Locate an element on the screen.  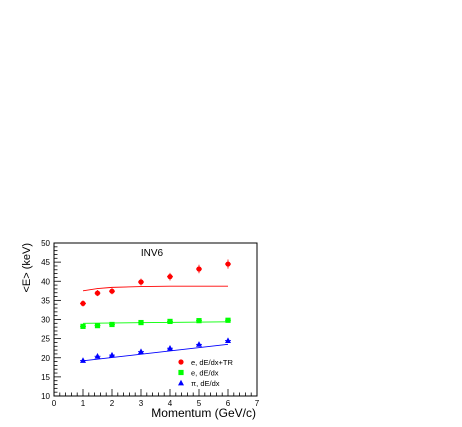
x-tick-label: 1 is located at coordinates (83, 403).